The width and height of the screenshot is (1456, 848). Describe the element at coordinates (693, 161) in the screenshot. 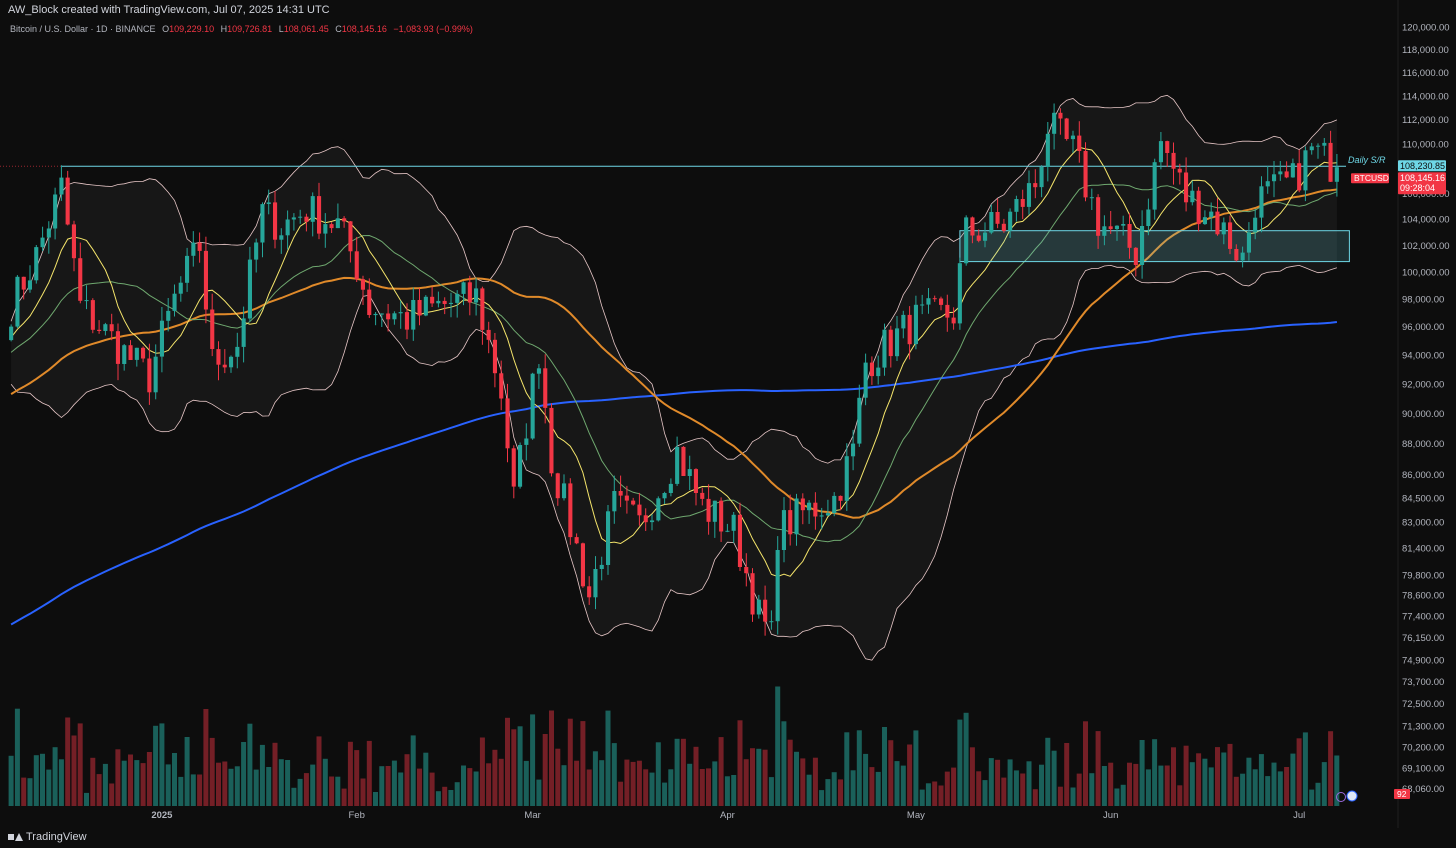

I see `daily-sr-line: Daily S/R` at that location.